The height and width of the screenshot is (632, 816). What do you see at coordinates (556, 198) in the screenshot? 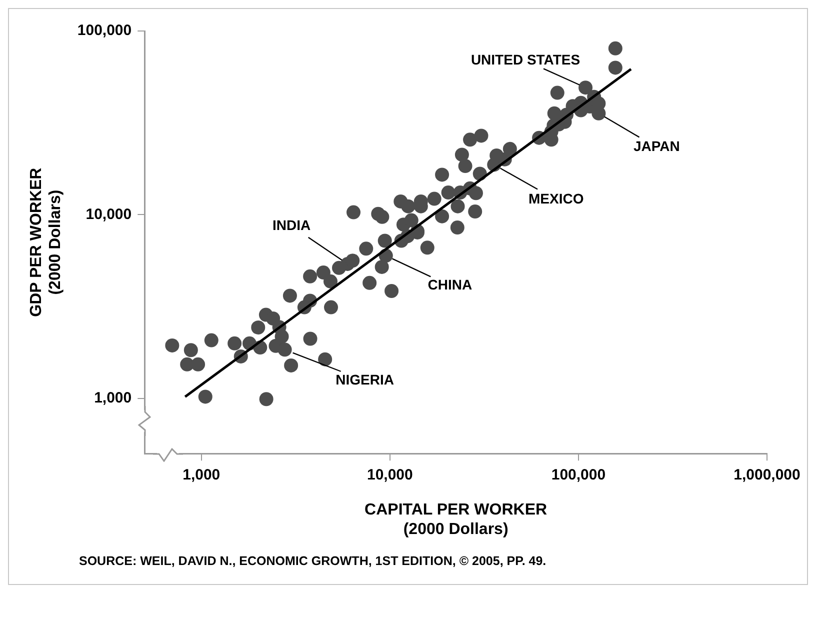
I see `annotation: MEXICO` at bounding box center [556, 198].